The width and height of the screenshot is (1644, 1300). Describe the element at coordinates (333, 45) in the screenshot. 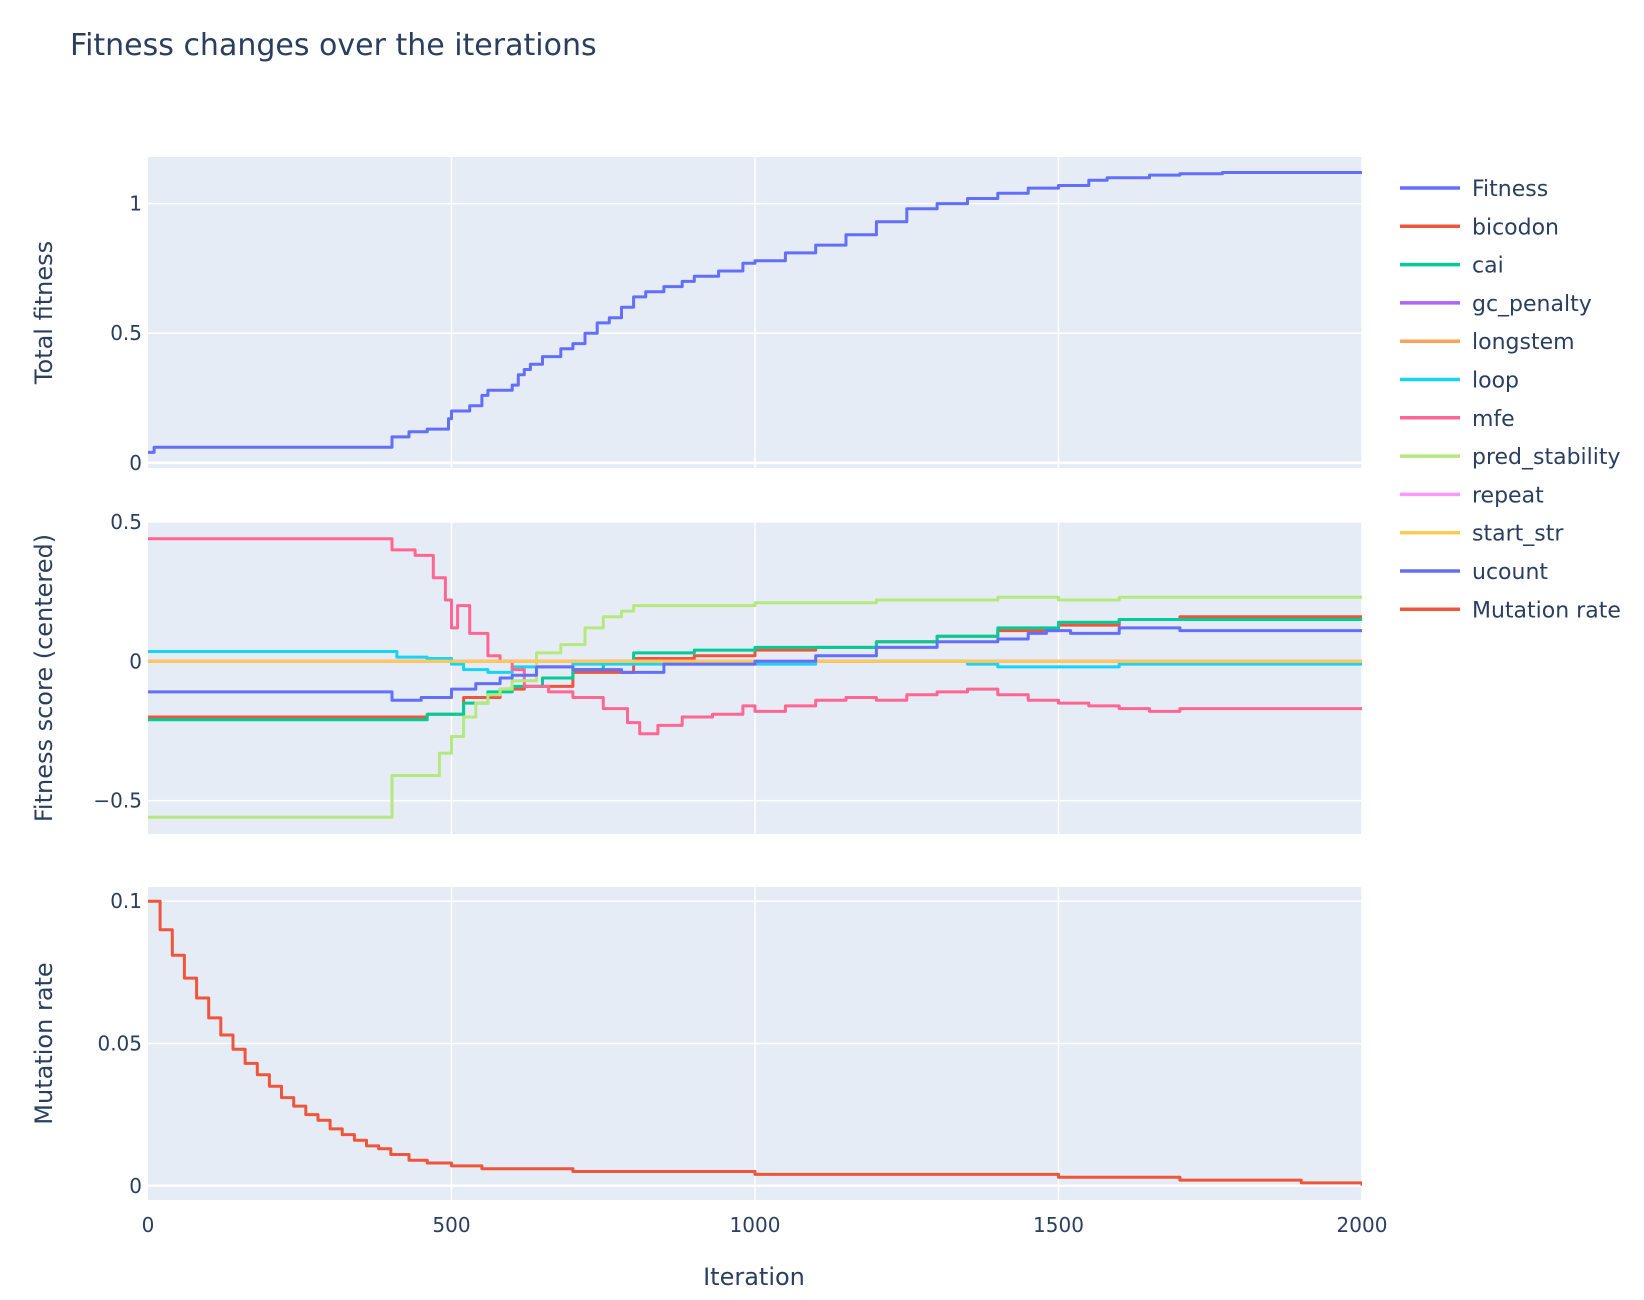

I see `chart-title: Fitness changes over the iterations` at that location.